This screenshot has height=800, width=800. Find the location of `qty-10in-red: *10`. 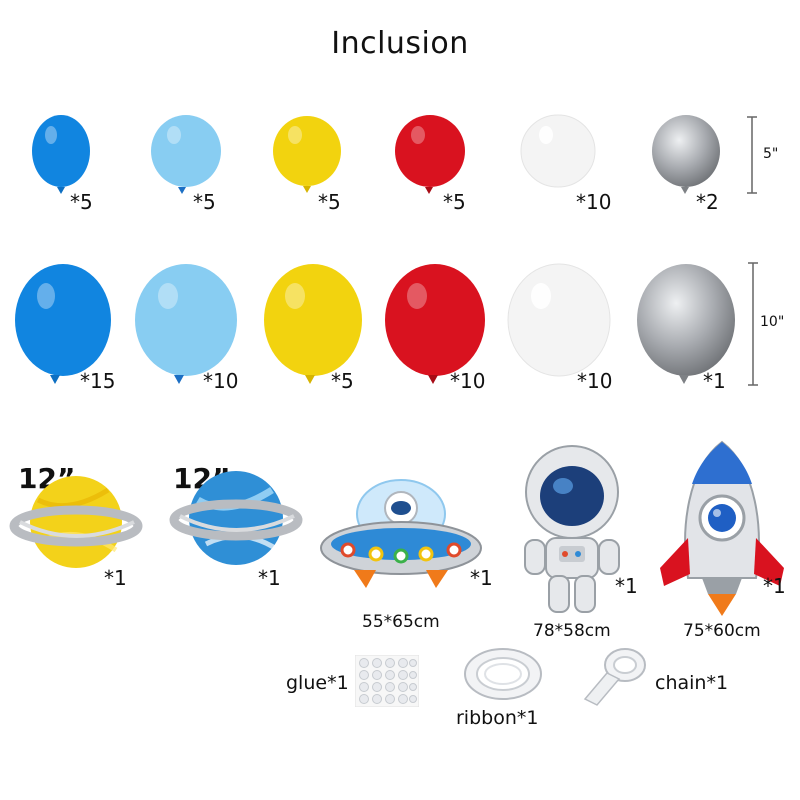

qty-10in-red: *10 is located at coordinates (468, 381).